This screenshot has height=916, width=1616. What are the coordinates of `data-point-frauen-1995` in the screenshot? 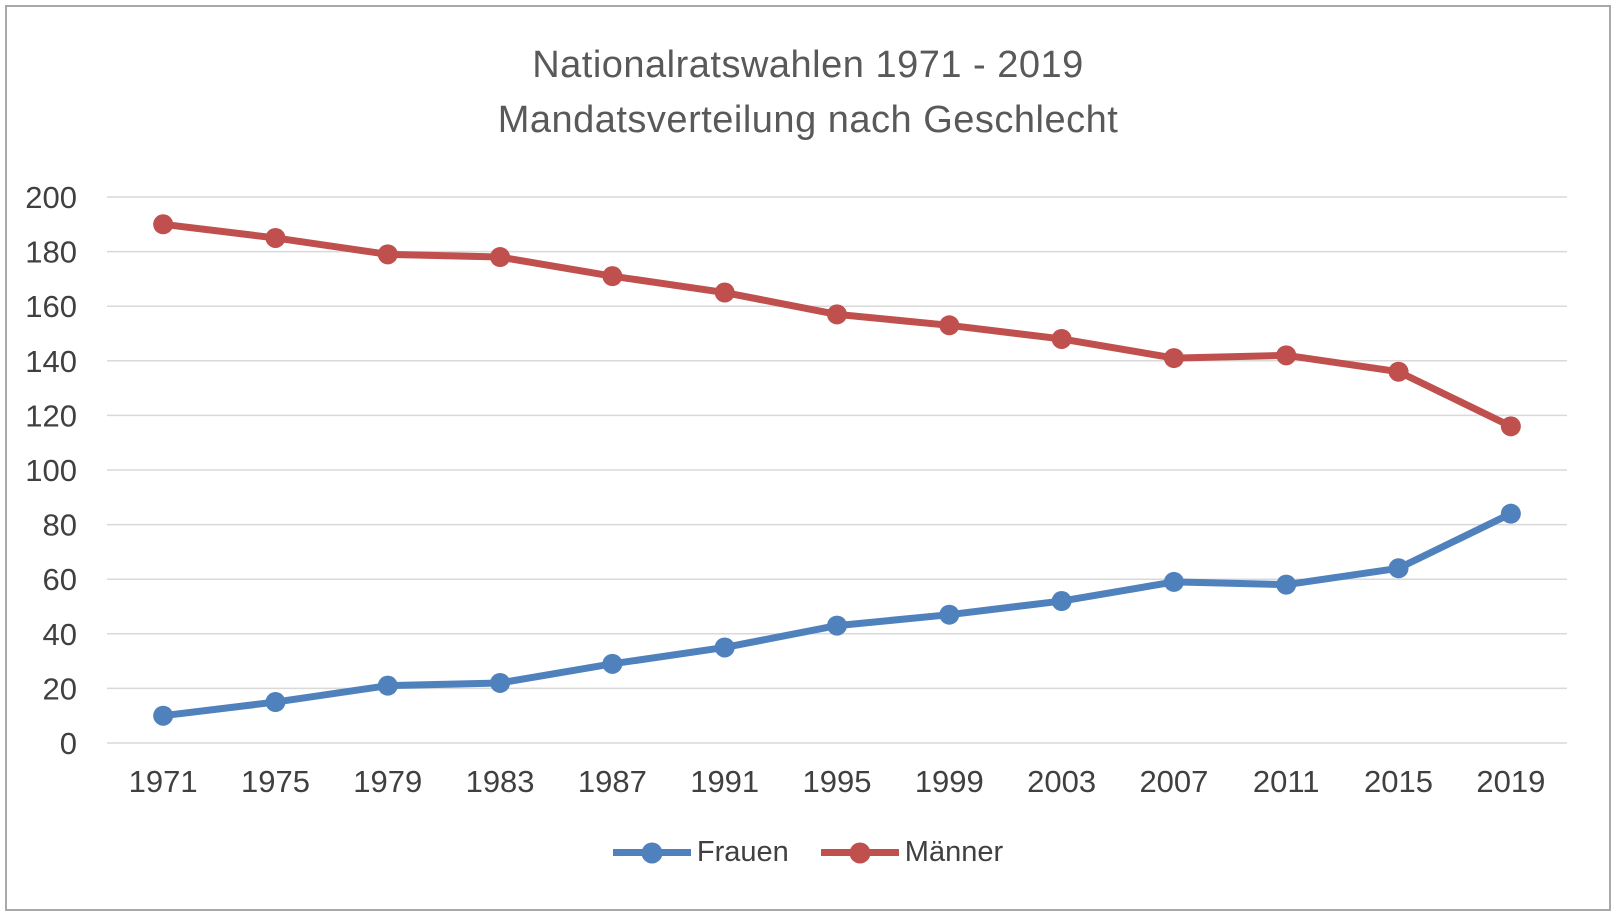 It's located at (837, 625).